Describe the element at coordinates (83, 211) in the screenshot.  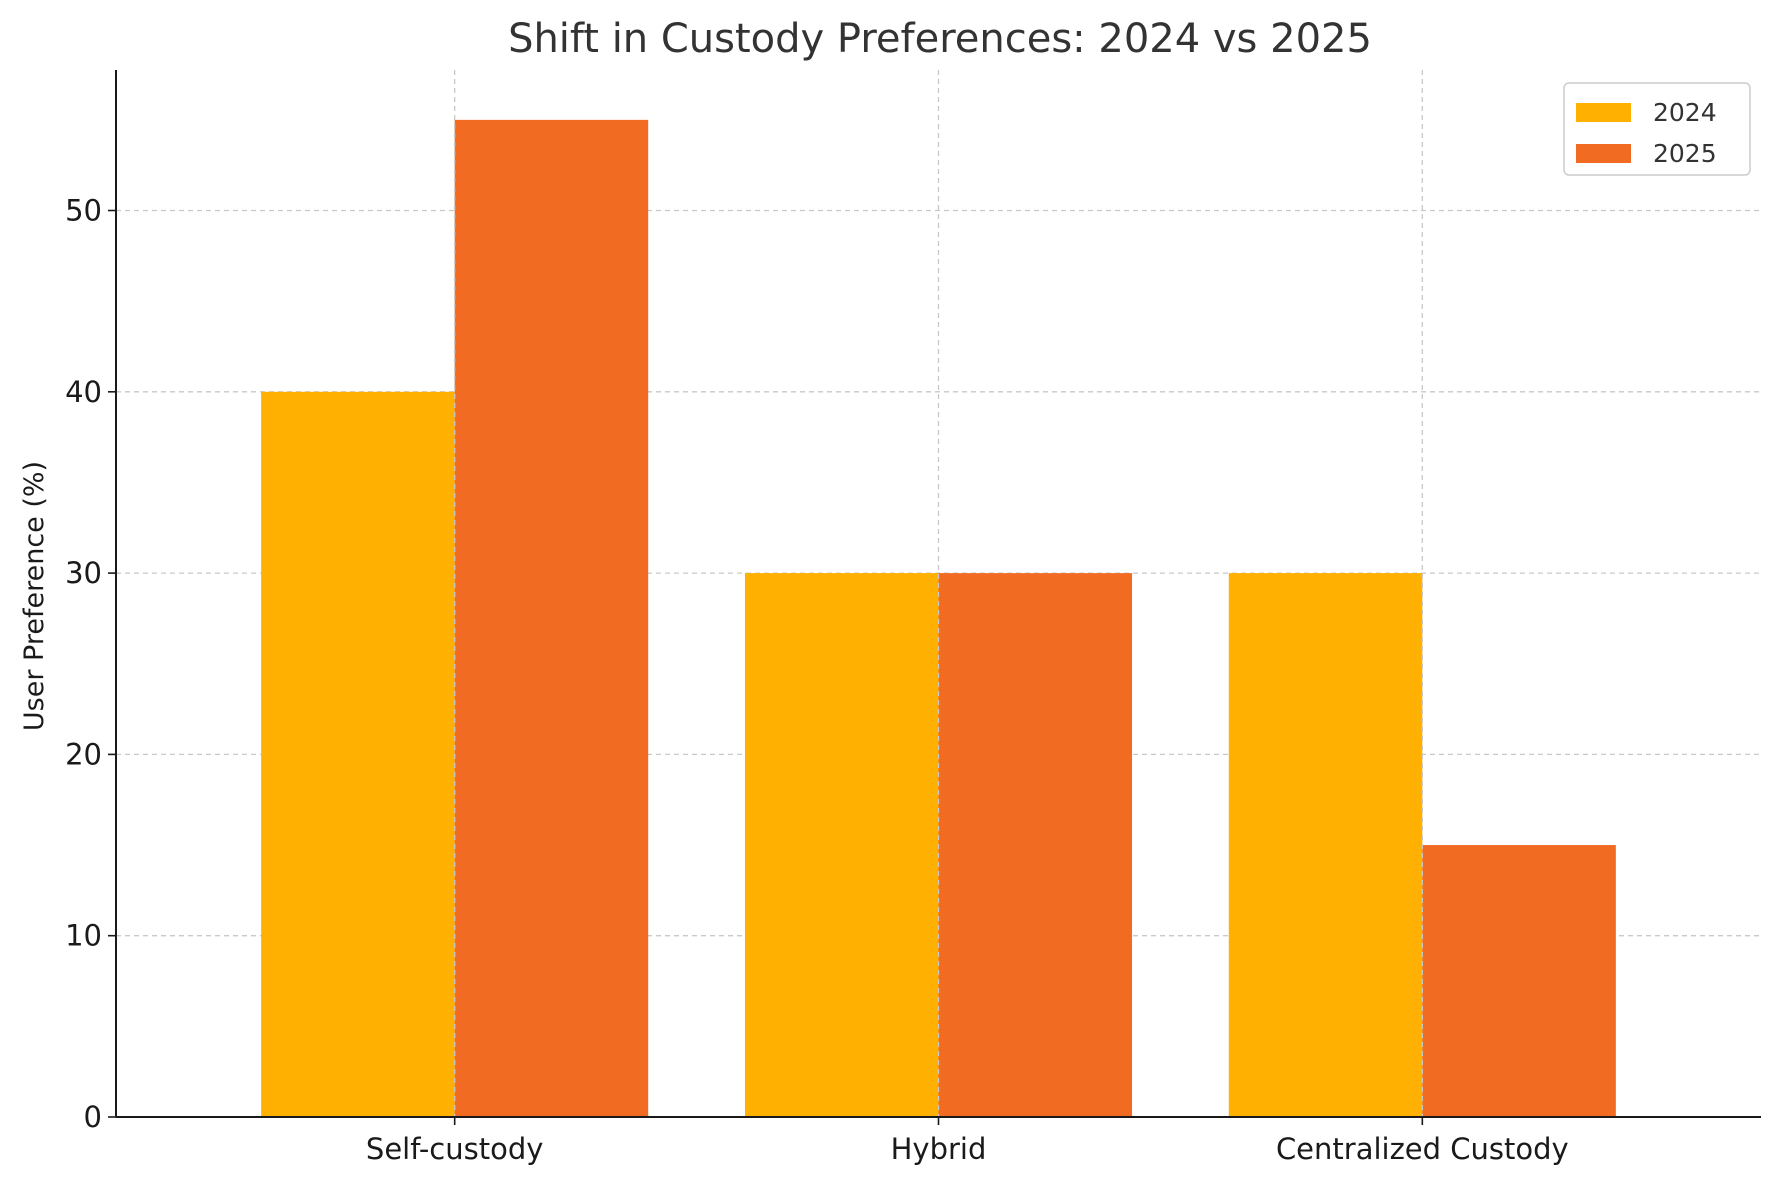
I see `y-tick-label: 50` at that location.